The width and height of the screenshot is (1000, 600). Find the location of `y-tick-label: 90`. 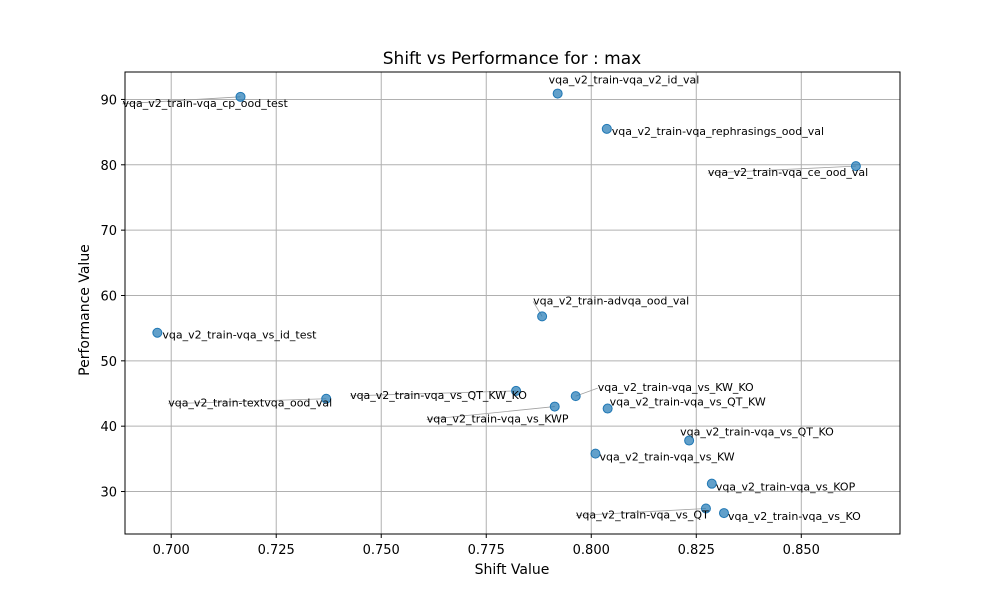

y-tick-label: 90 is located at coordinates (108, 100).